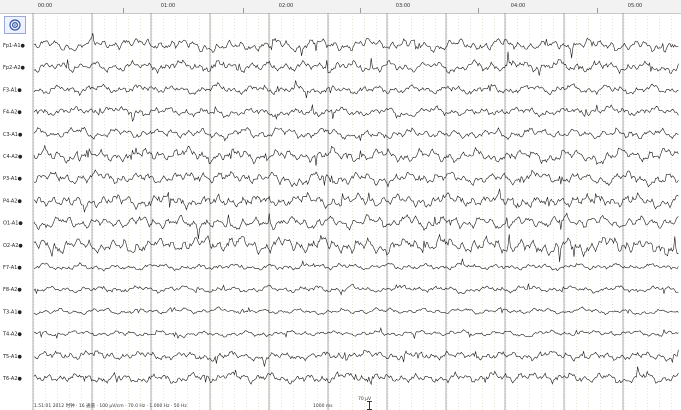  What do you see at coordinates (340, 7) in the screenshot?
I see `time-ruler: 00:00 01:00 02:00 03:00 04:00 05:00` at bounding box center [340, 7].